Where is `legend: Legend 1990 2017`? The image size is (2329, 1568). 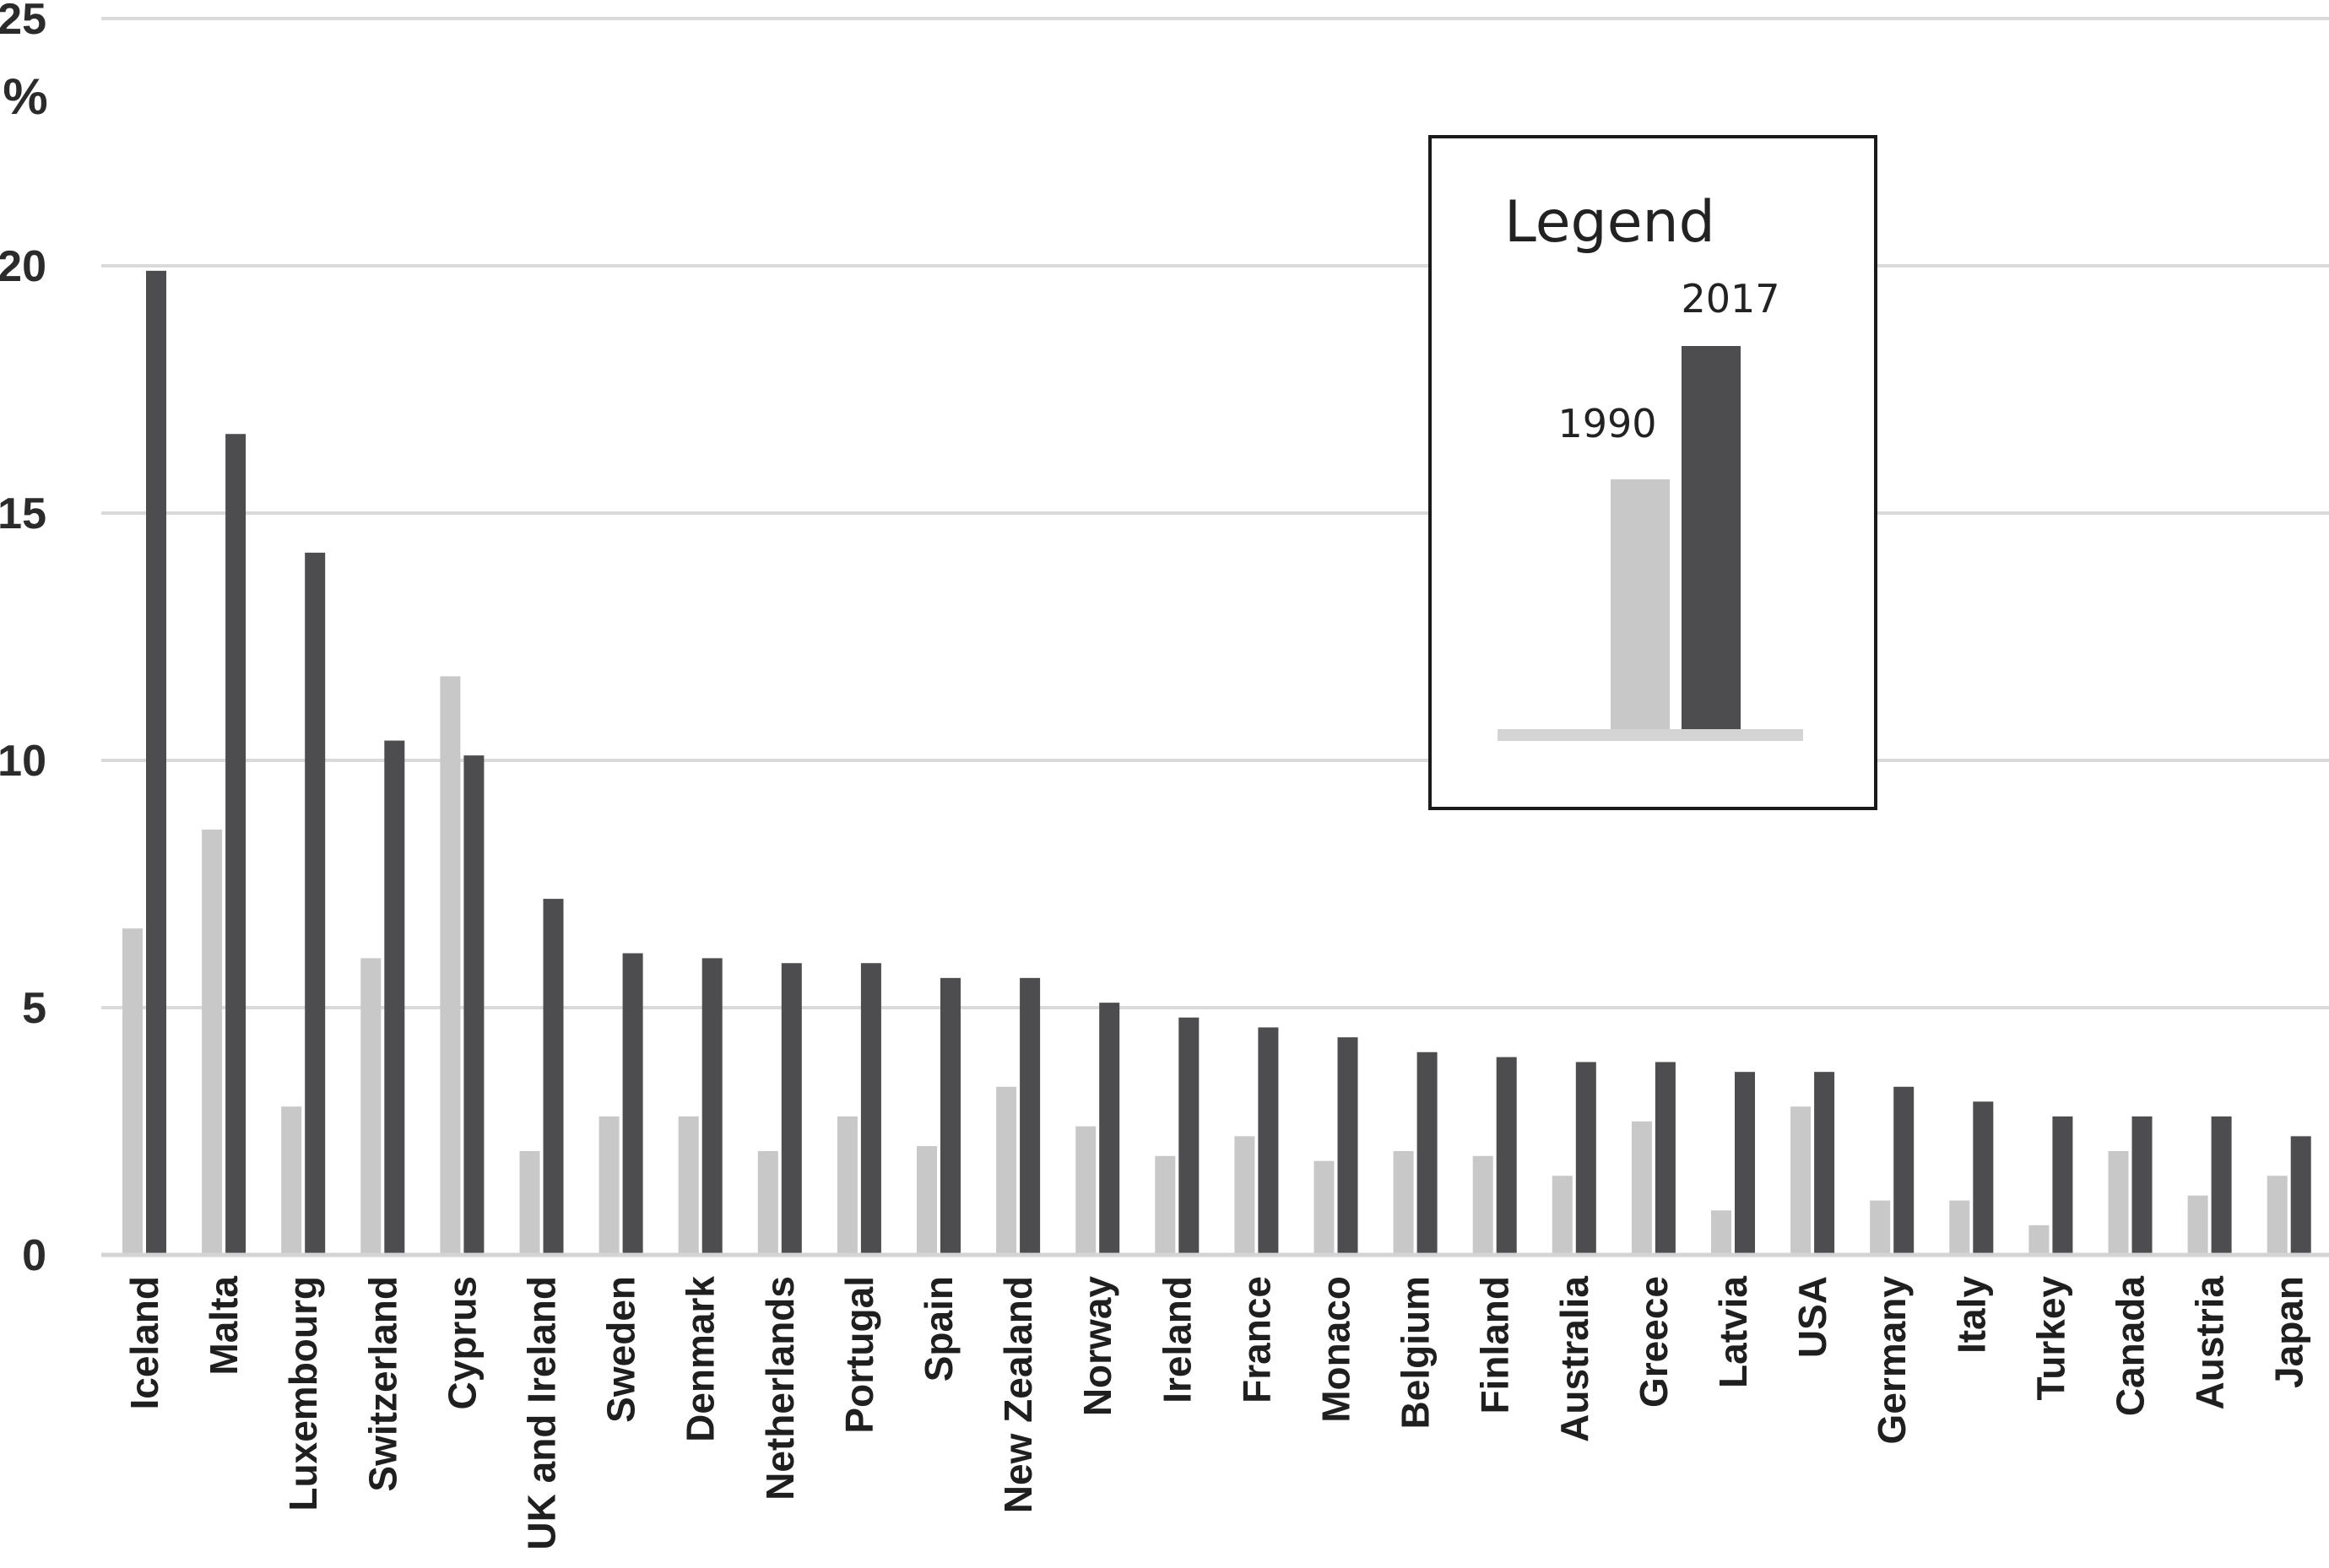
legend: Legend 1990 2017 is located at coordinates (1652, 472).